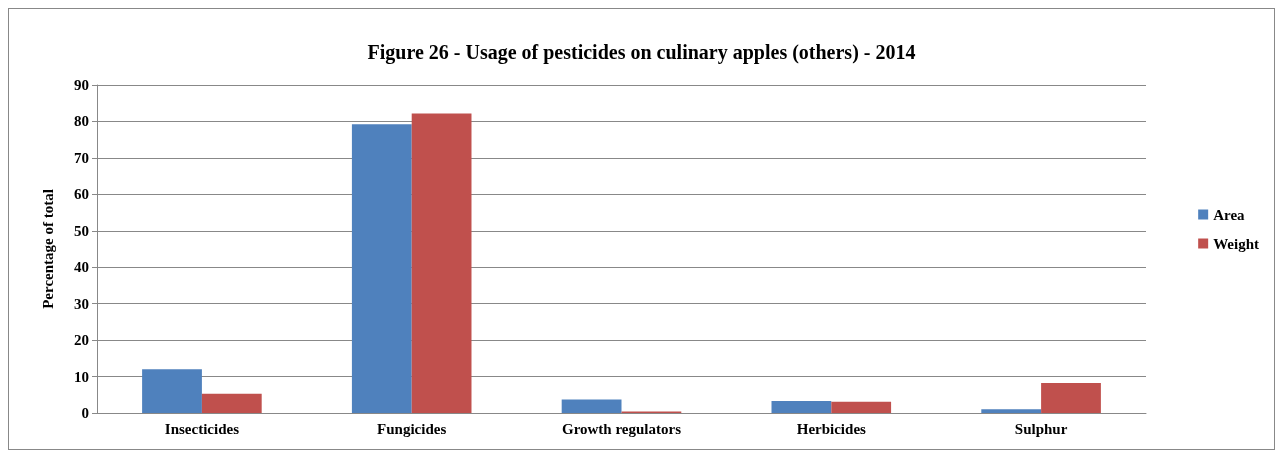 The width and height of the screenshot is (1283, 458). Describe the element at coordinates (81, 303) in the screenshot. I see `y-tick-label: 30` at that location.